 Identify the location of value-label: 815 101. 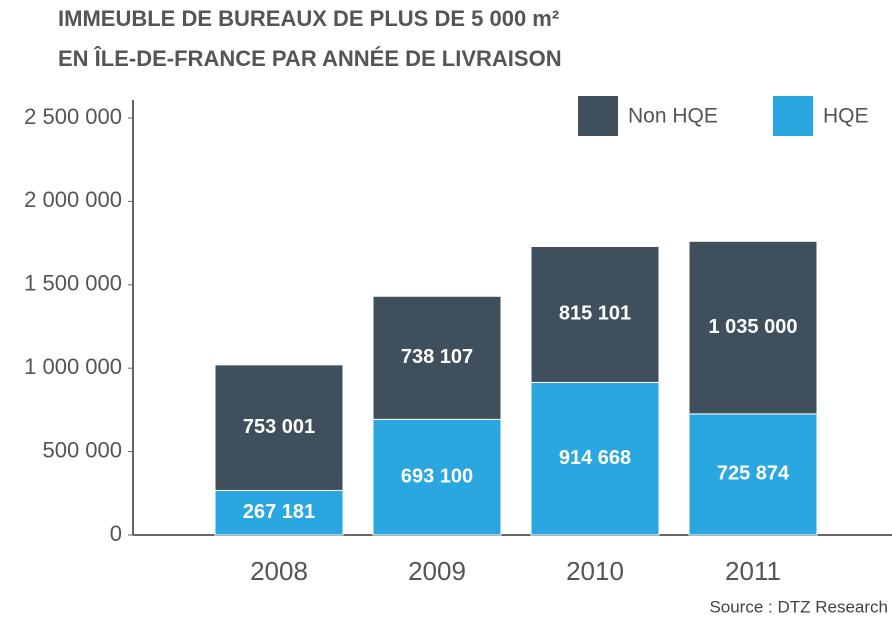
(595, 314).